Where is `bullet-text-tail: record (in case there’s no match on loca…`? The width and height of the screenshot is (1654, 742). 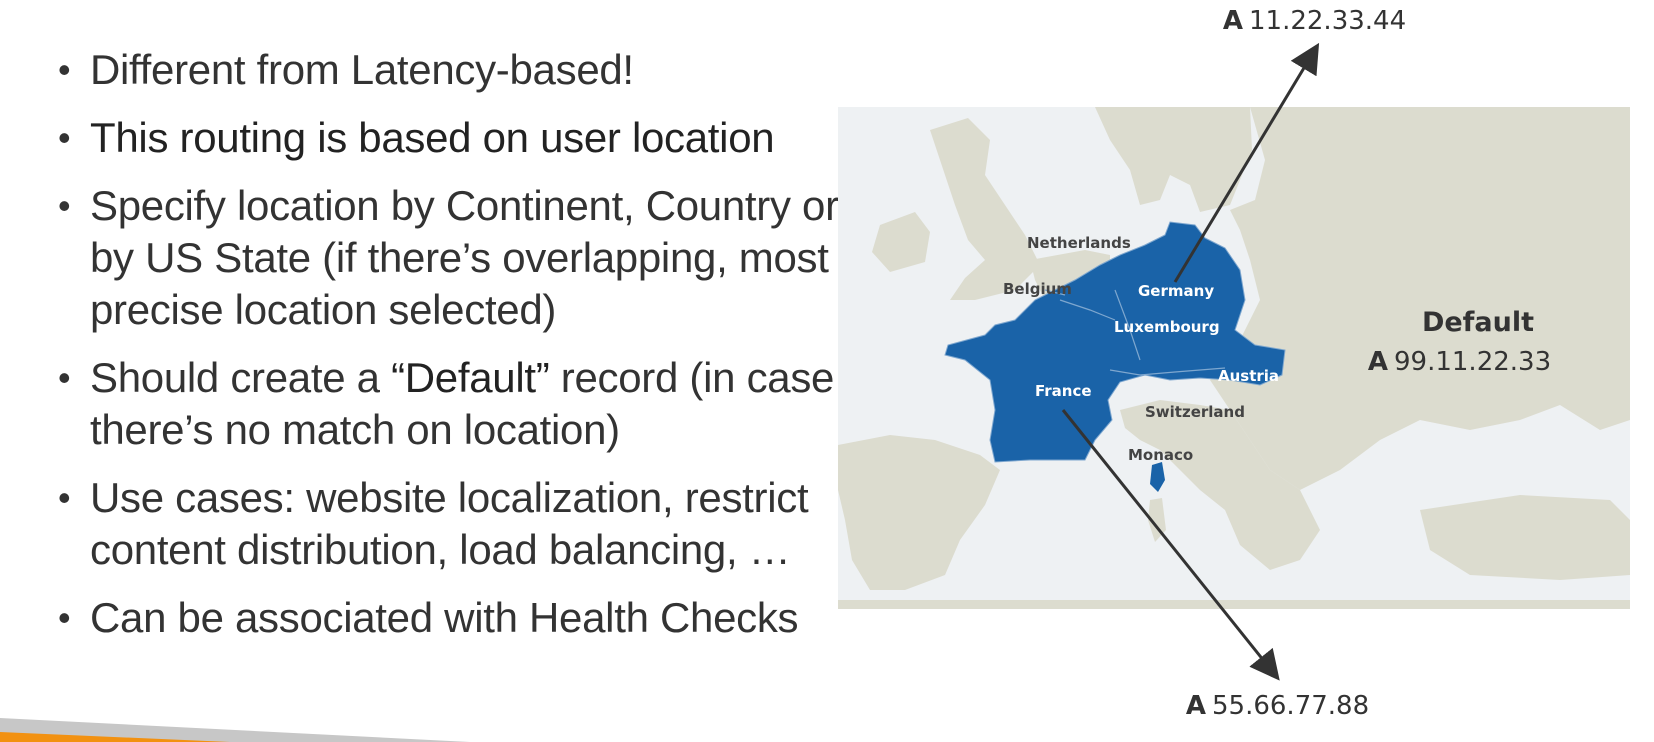
bullet-text-tail: record (in case there’s no match on loca… is located at coordinates (462, 403).